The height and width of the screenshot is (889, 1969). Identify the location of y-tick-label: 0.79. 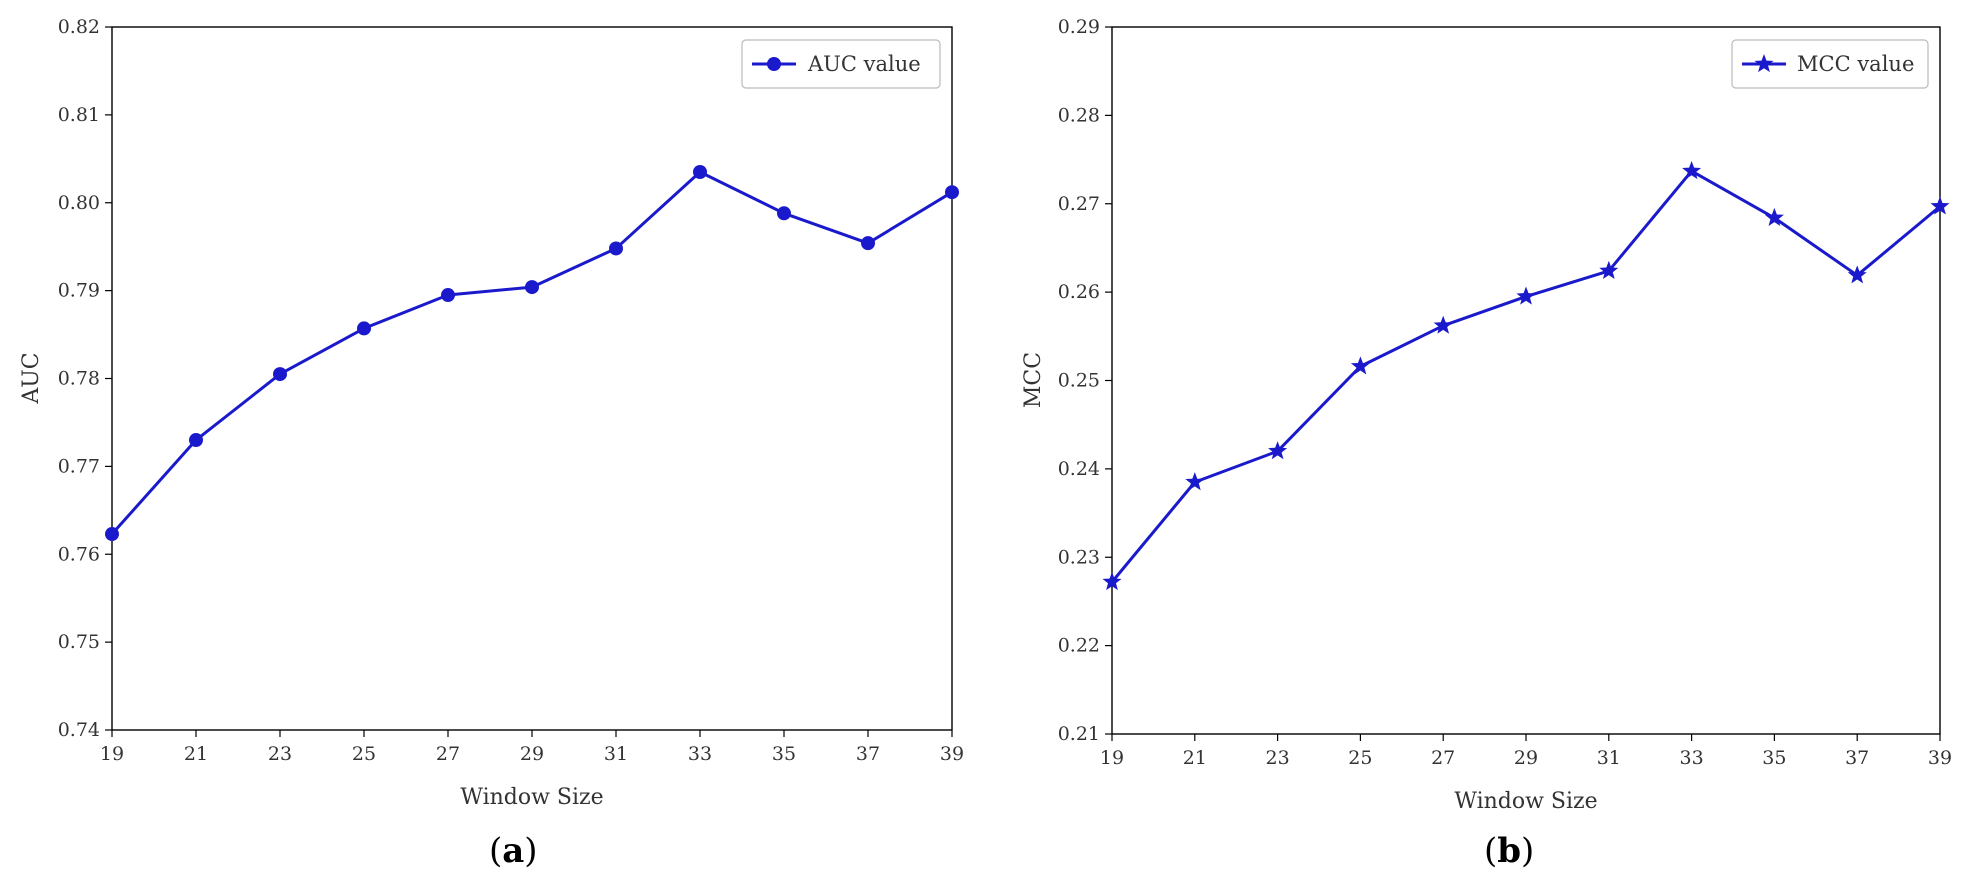
(79, 291).